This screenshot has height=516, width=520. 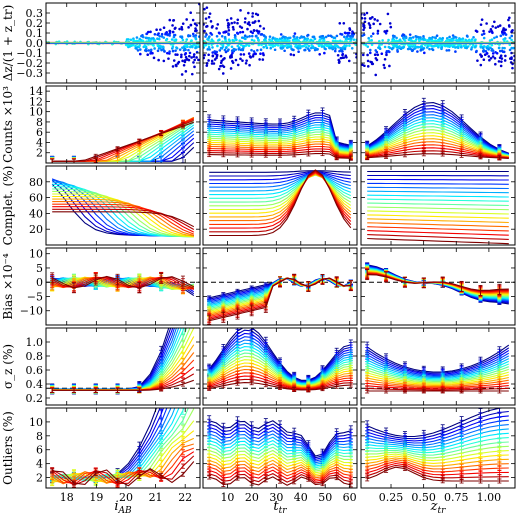 I want to click on y-tick-label: −0.3, so click(x=29, y=73).